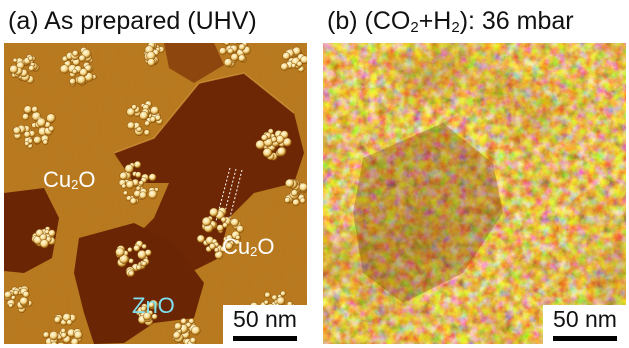 The image size is (629, 348). Describe the element at coordinates (265, 338) in the screenshot. I see `scale-bar-a-line` at that location.